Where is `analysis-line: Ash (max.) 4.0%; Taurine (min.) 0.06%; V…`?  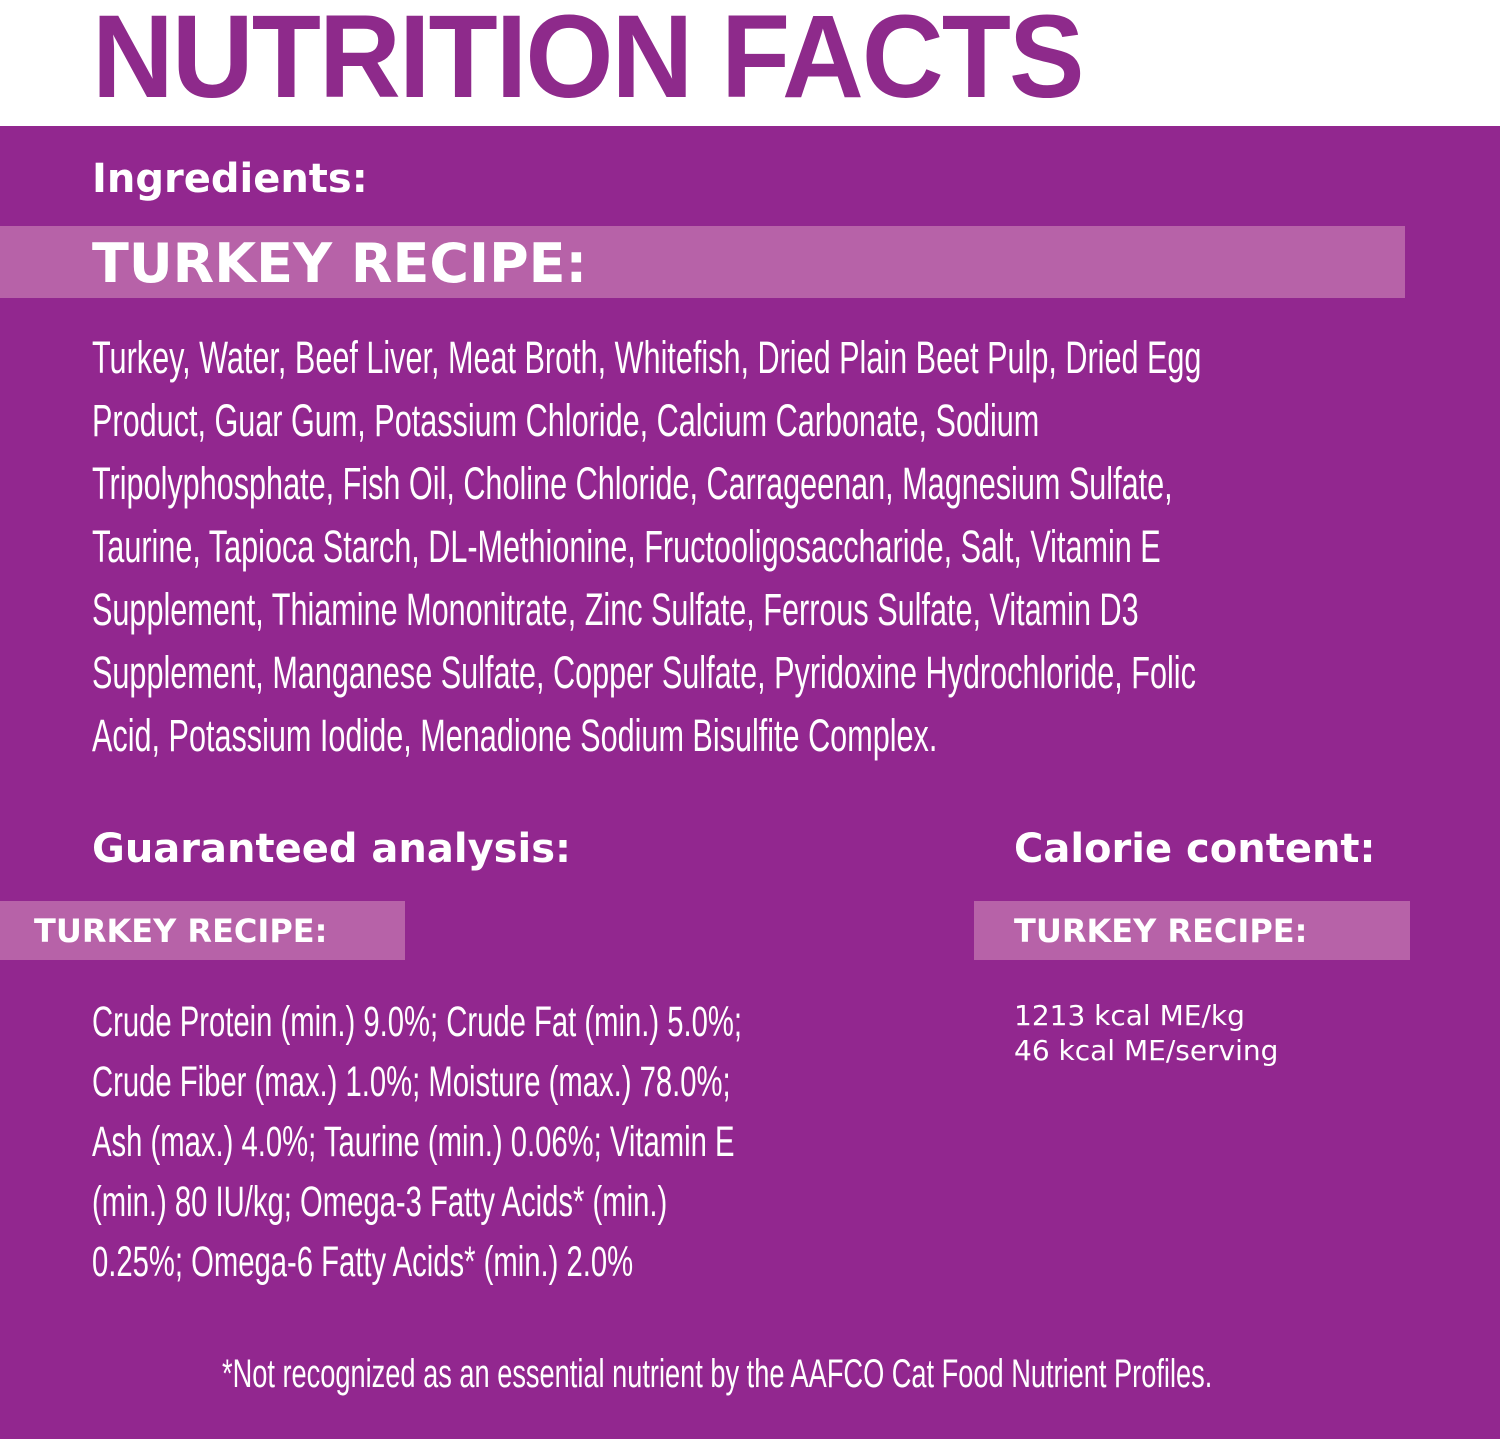 analysis-line: Ash (max.) 4.0%; Taurine (min.) 0.06%; V… is located at coordinates (413, 1142).